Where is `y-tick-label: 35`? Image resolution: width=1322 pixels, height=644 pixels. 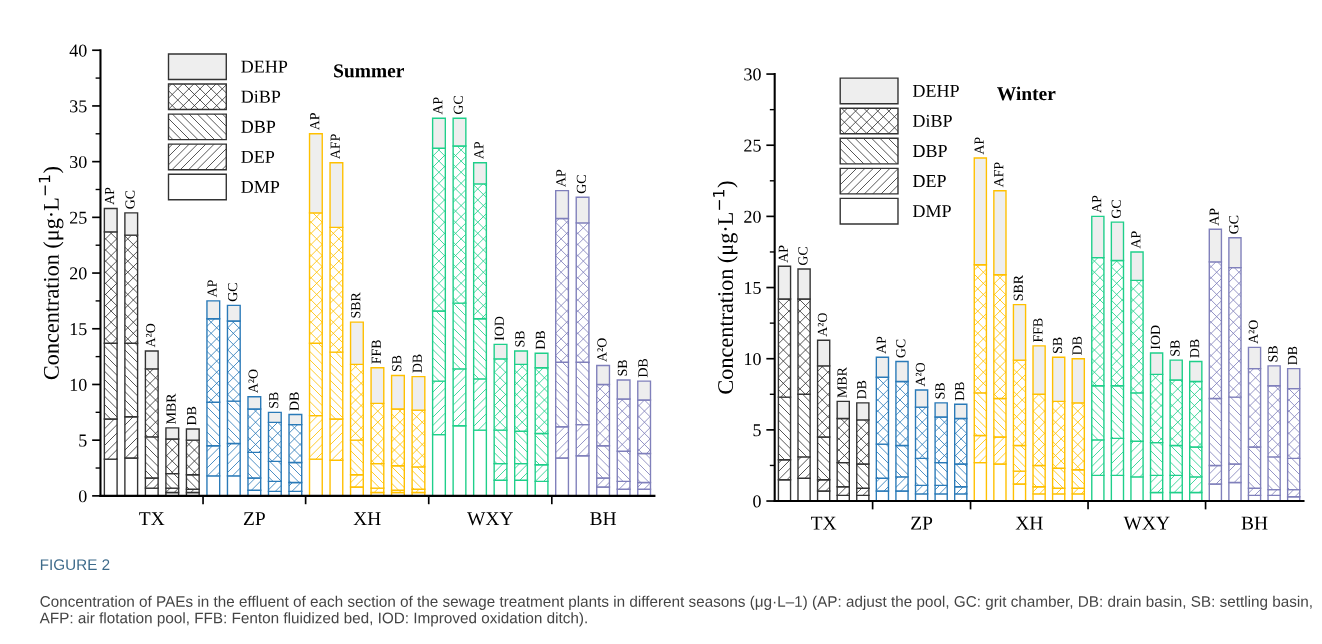
y-tick-label: 35 is located at coordinates (78, 106).